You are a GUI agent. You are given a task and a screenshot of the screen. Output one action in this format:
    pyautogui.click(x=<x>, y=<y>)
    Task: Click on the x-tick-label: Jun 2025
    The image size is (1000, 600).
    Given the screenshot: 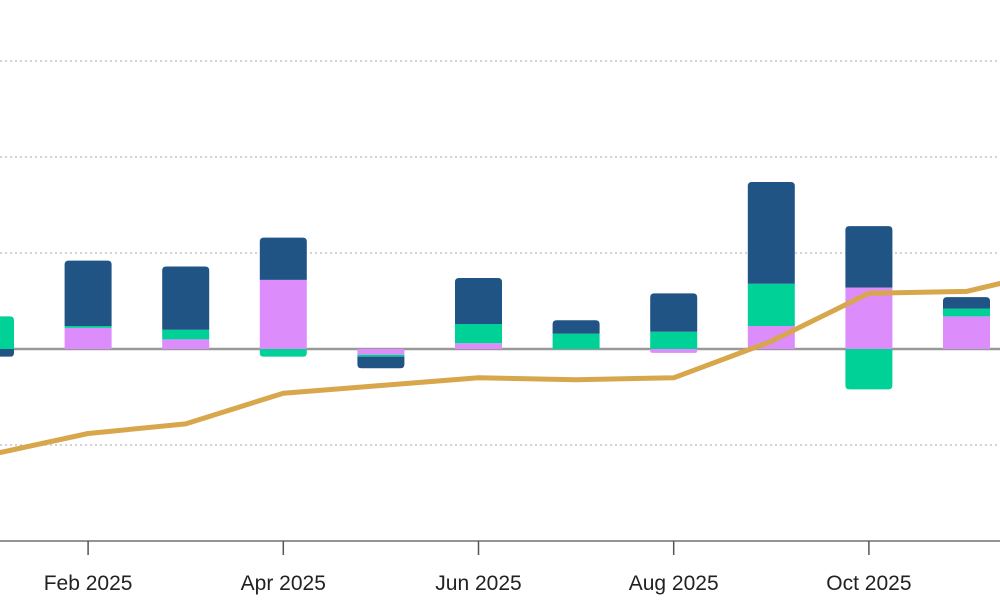 What is the action you would take?
    pyautogui.click(x=478, y=583)
    